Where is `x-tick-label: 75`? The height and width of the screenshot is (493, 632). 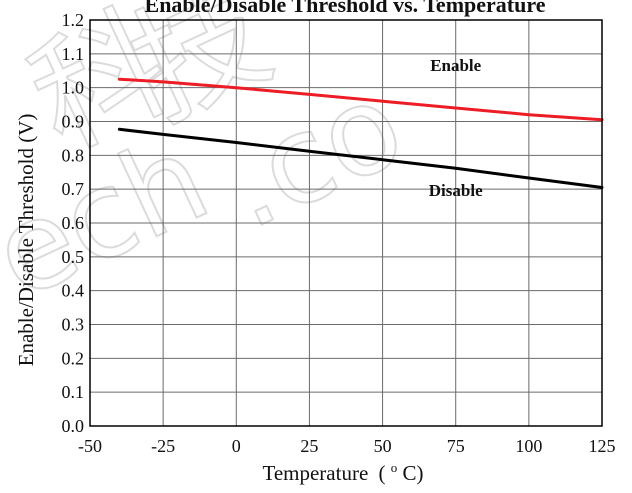
x-tick-label: 75 is located at coordinates (456, 446).